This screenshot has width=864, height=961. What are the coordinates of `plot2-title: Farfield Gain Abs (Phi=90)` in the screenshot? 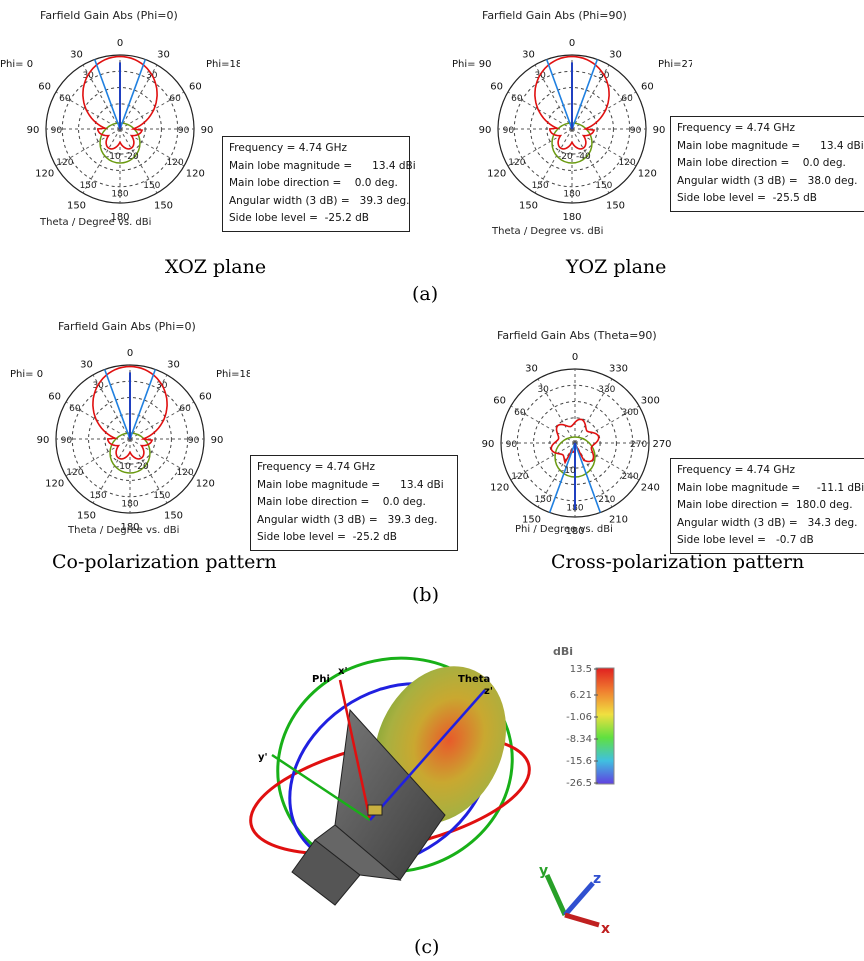 It's located at (554, 15).